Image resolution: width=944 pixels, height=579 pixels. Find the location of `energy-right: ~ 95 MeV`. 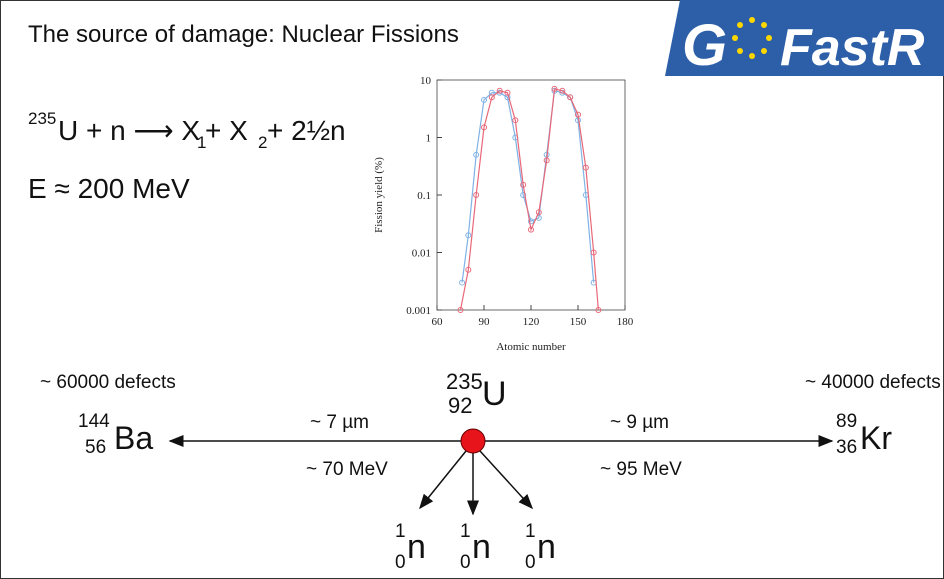

energy-right: ~ 95 MeV is located at coordinates (641, 469).